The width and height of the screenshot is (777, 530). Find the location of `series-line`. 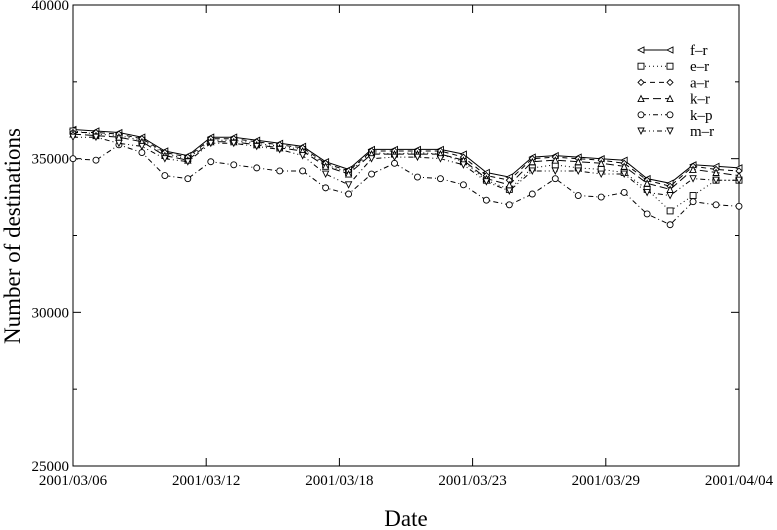

series-line is located at coordinates (406, 159).